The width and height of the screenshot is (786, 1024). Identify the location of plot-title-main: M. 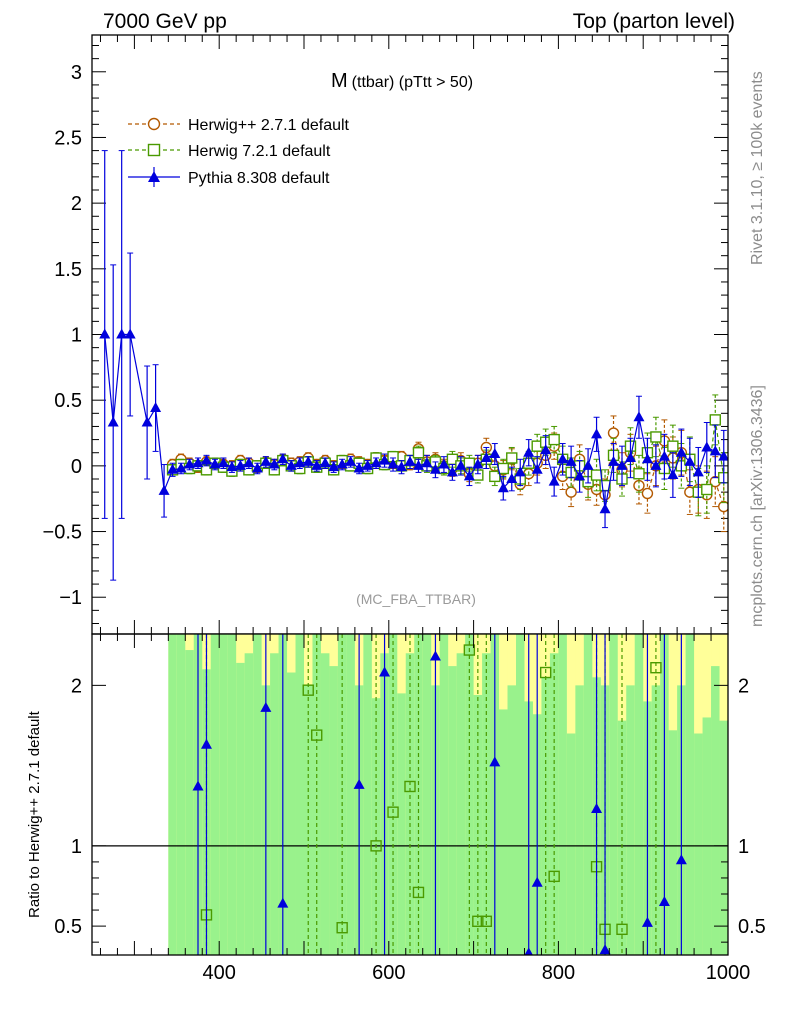
(339, 81).